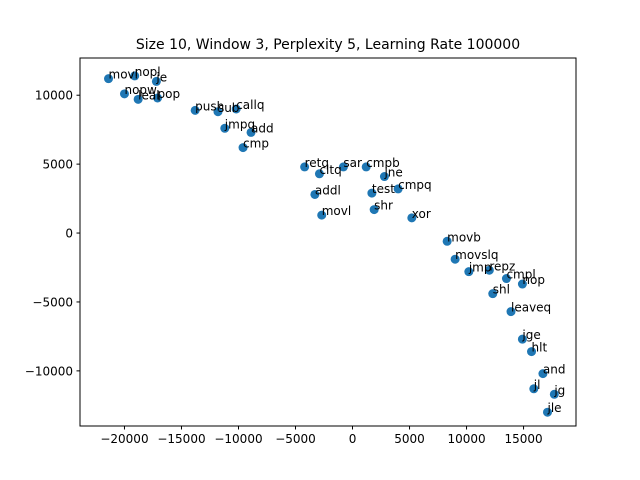 Image resolution: width=640 pixels, height=480 pixels. What do you see at coordinates (69, 234) in the screenshot?
I see `y-tick-label: 0` at bounding box center [69, 234].